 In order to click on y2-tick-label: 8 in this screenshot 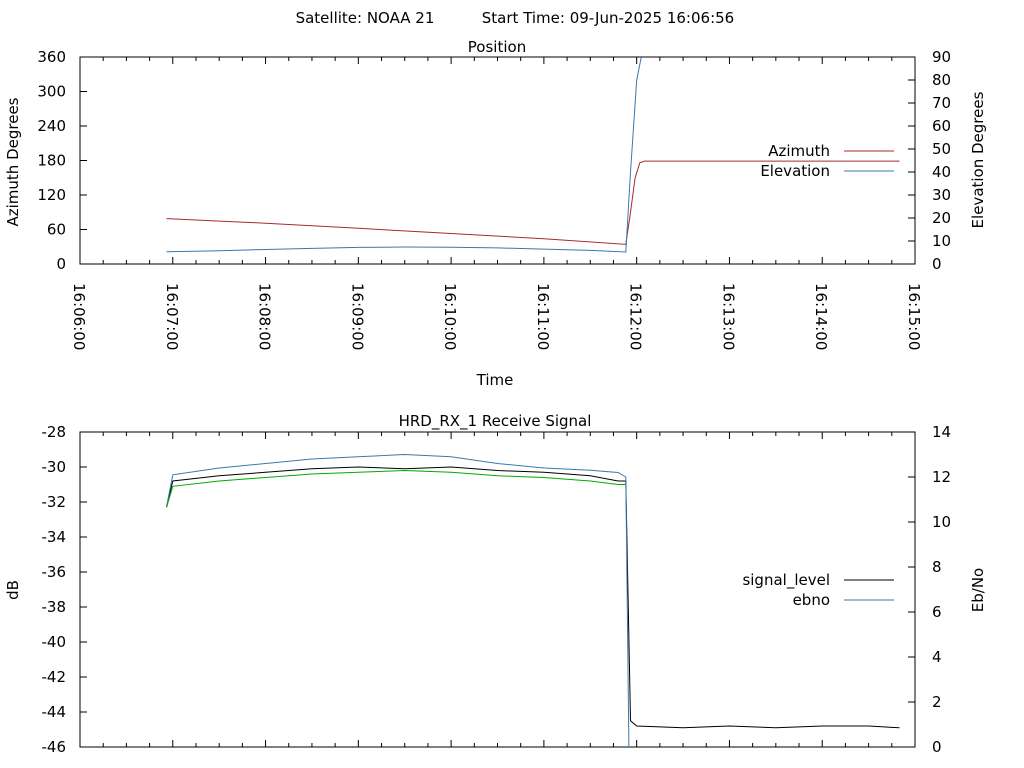, I will do `click(937, 567)`.